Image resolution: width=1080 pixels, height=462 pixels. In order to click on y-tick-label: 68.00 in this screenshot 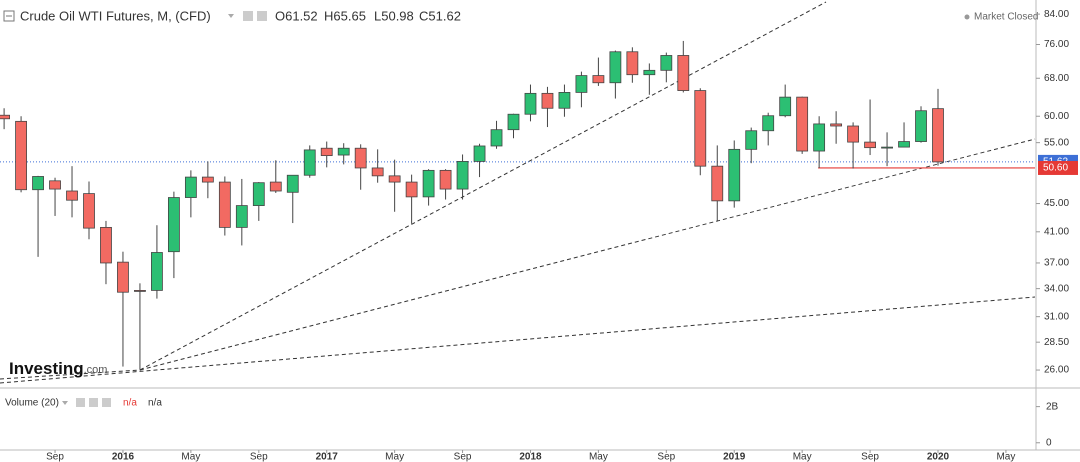, I will do `click(1056, 78)`.